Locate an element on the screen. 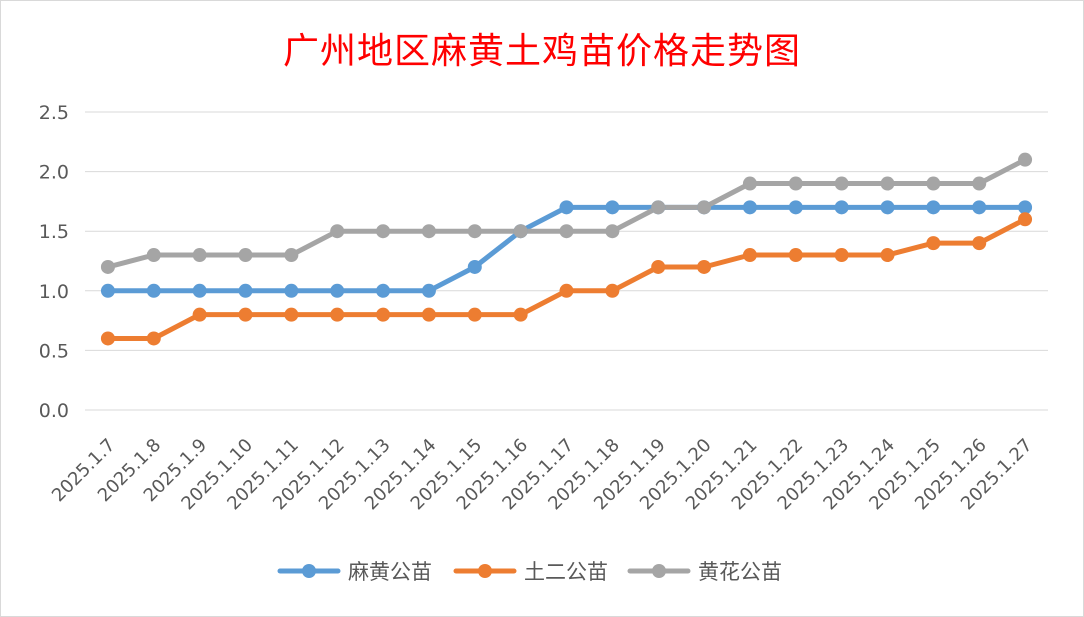  legend-label: 土二公苗 is located at coordinates (566, 572).